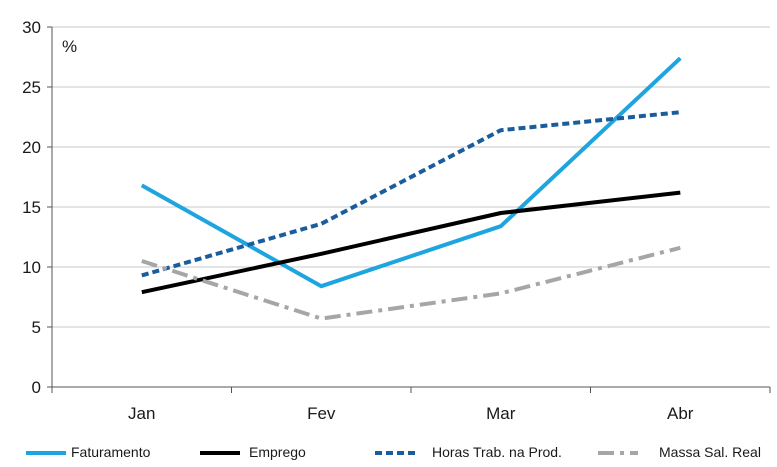  I want to click on y-tick-label: 5, so click(36, 327).